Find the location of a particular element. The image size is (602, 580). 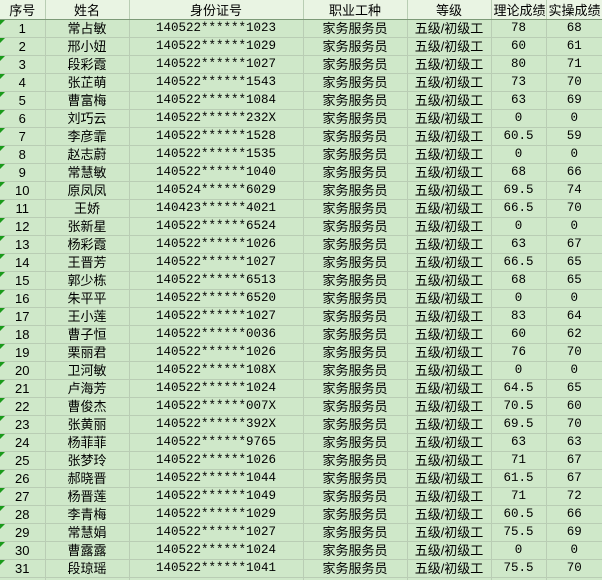

table-row: 13 杨彩霞 140522******1026 家务服务员 五级/初级工 63 67 is located at coordinates (301, 244).